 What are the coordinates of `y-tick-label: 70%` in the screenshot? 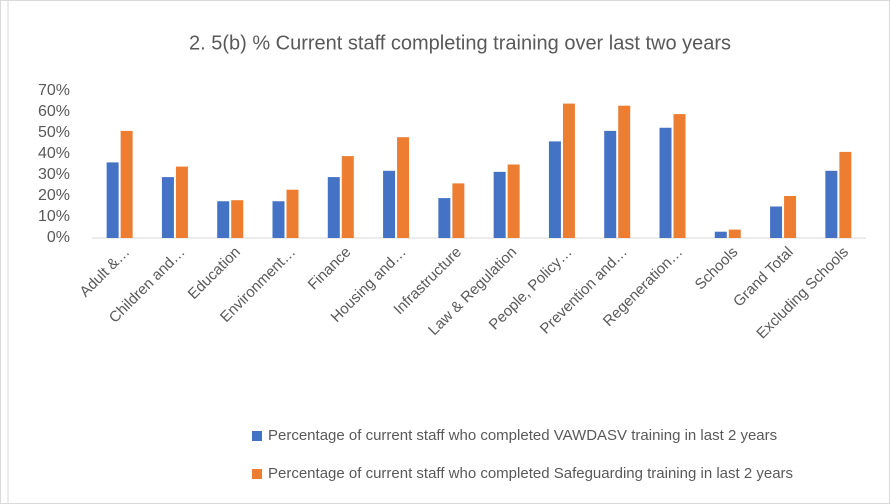 It's located at (54, 90).